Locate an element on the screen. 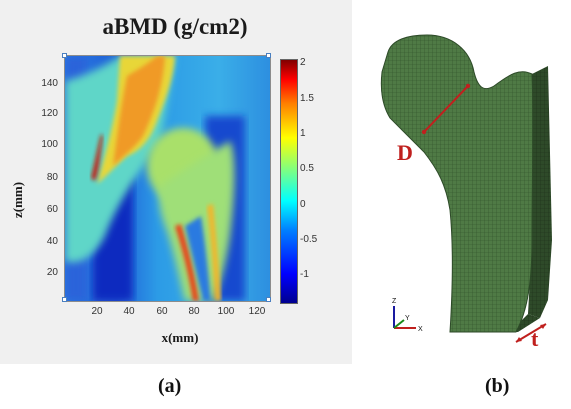  colorbar-tick: 1.5 is located at coordinates (307, 98).